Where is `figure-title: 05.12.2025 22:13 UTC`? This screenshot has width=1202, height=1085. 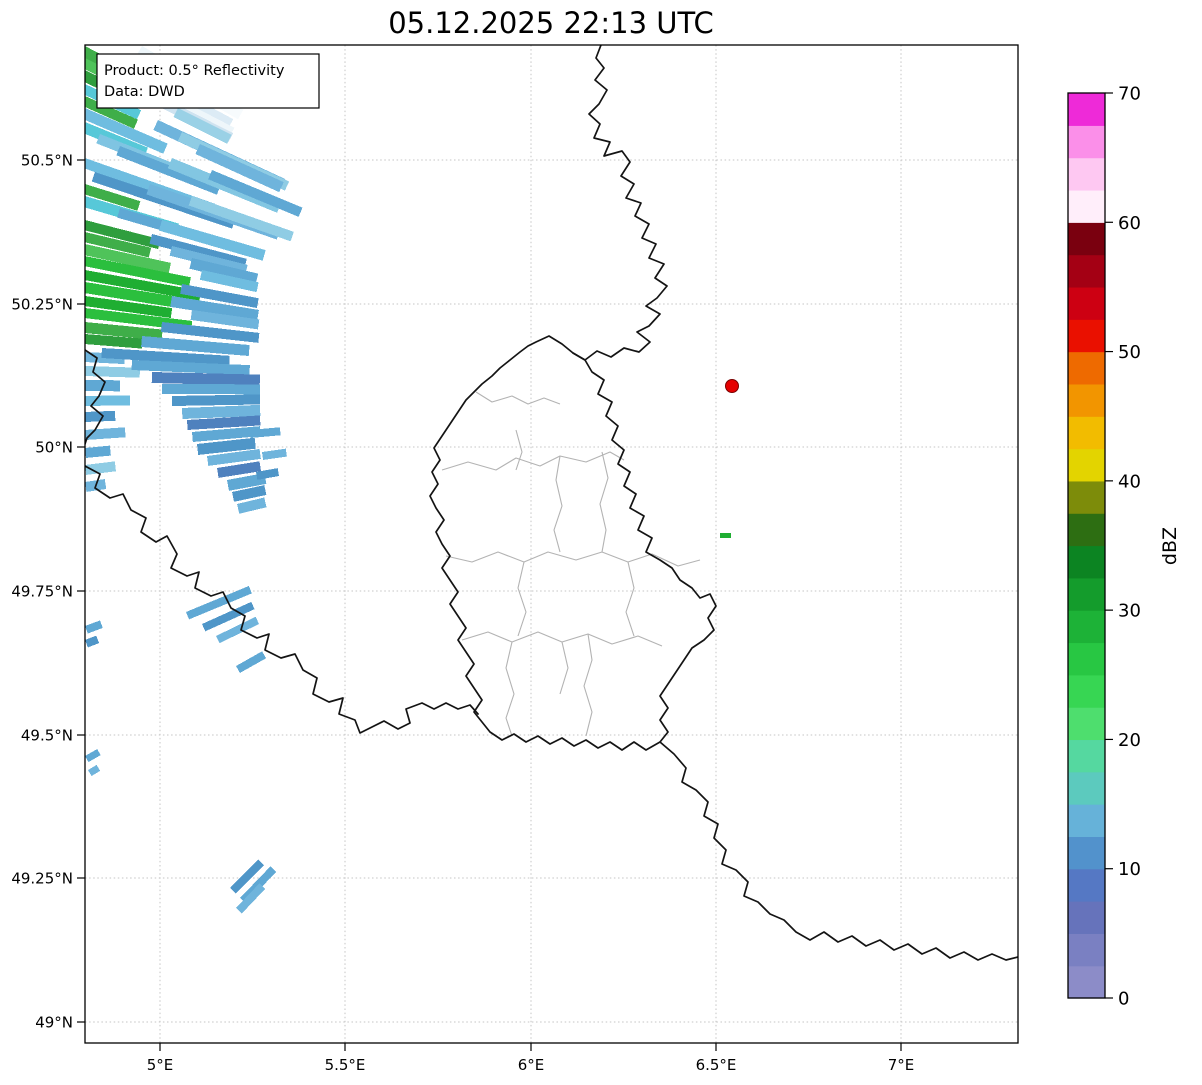
figure-title: 05.12.2025 22:13 UTC is located at coordinates (551, 23).